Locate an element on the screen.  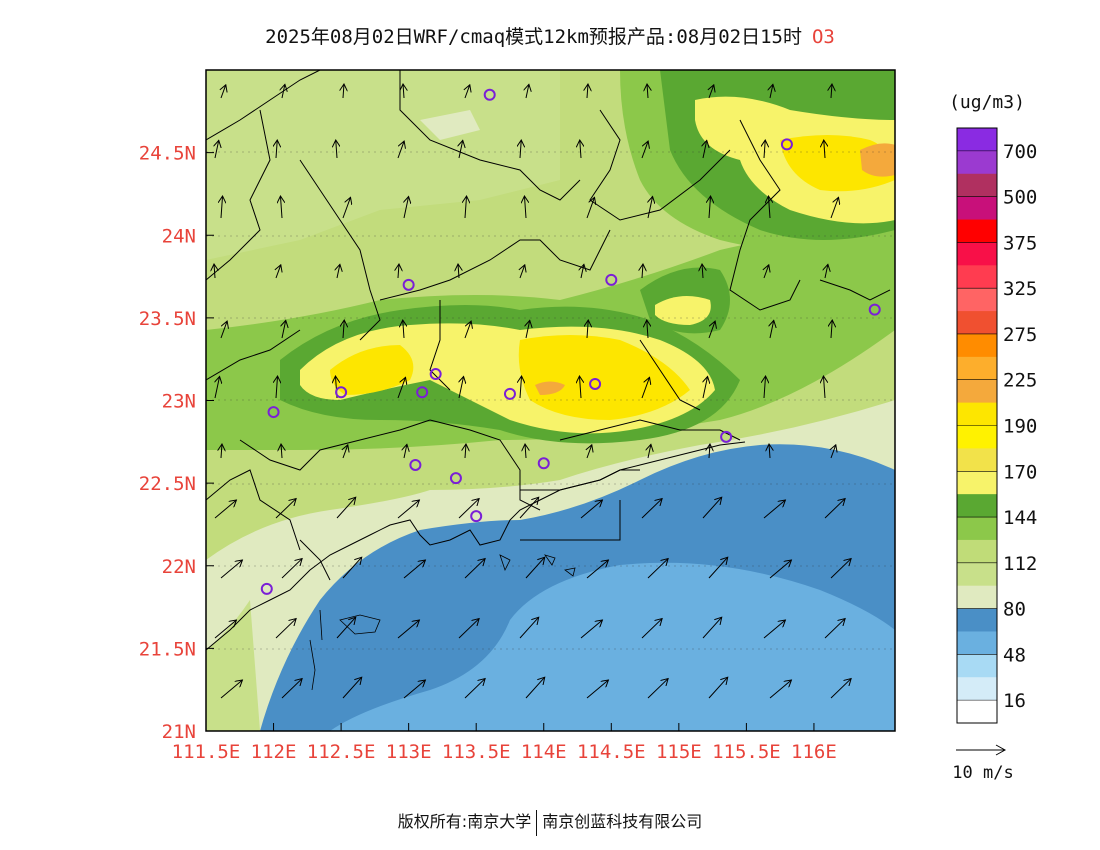
colorbar-label: 190 is located at coordinates (1020, 427).